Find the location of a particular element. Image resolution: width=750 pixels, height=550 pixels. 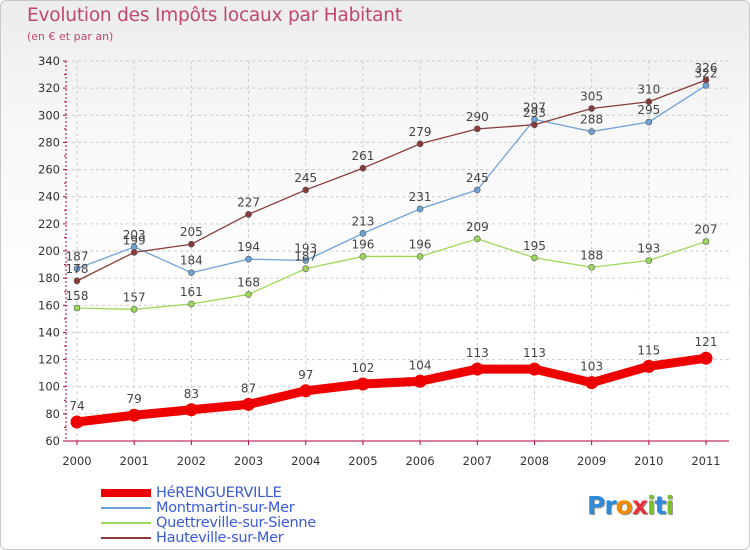

logo-letter: o is located at coordinates (624, 505).